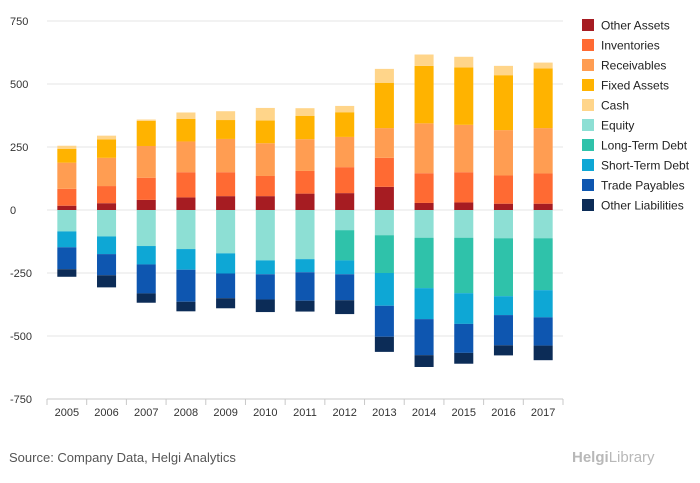 Image resolution: width=700 pixels, height=483 pixels. Describe the element at coordinates (543, 304) in the screenshot. I see `bar-short-term-debt-2017` at that location.